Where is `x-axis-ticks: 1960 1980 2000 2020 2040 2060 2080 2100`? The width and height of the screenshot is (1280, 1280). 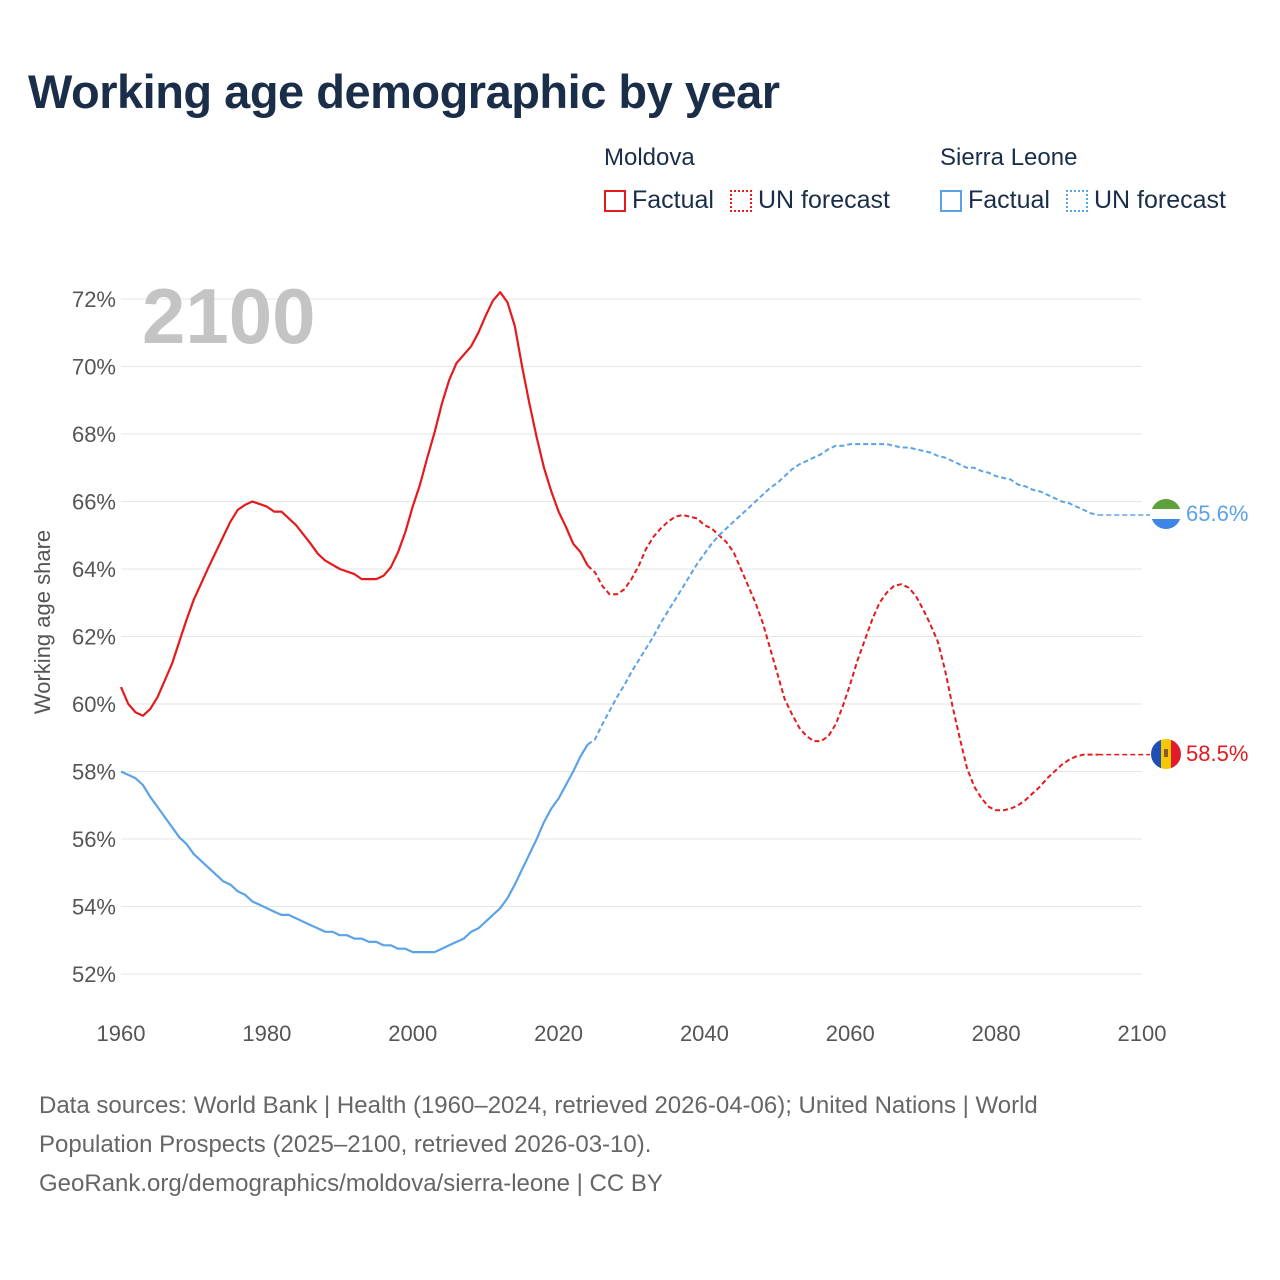 x-axis-ticks: 1960 1980 2000 2020 2040 2060 2080 2100 is located at coordinates (632, 1033).